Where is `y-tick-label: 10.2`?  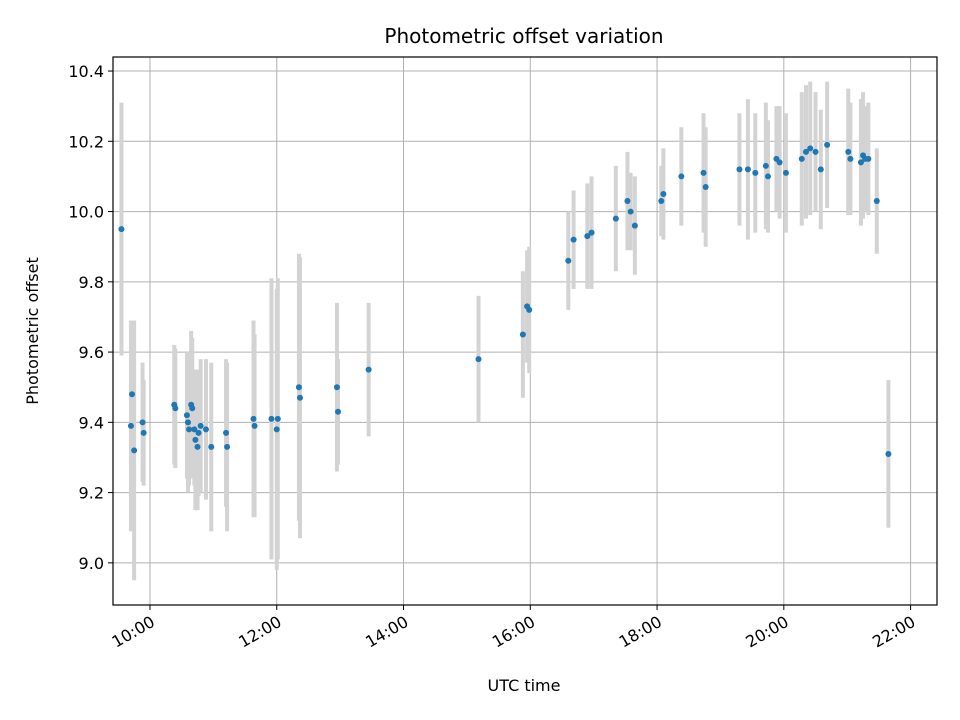
y-tick-label: 10.2 is located at coordinates (86, 141).